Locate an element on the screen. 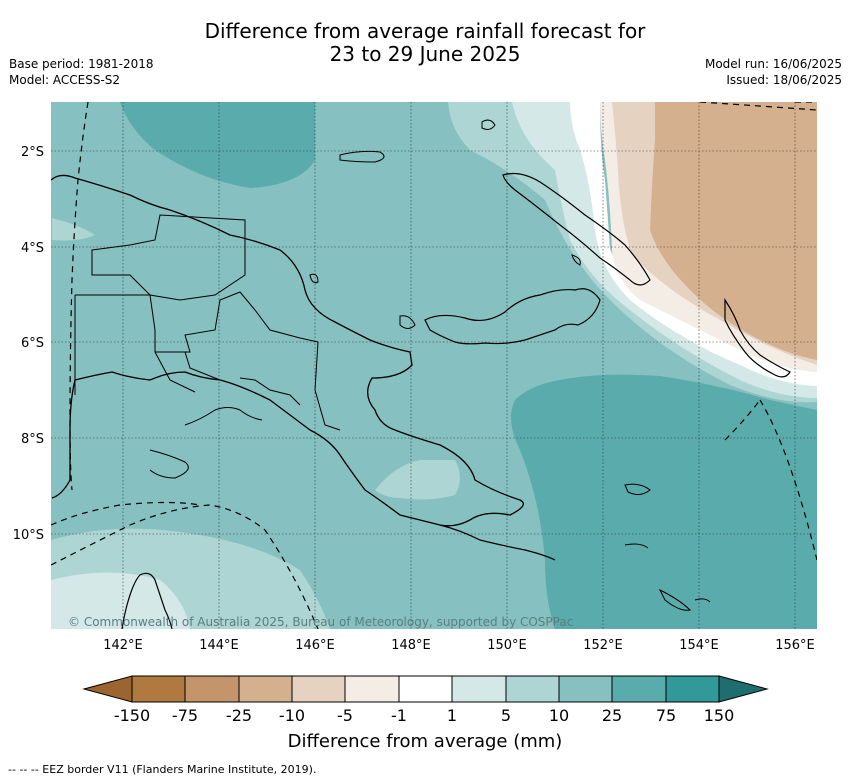 Image resolution: width=850 pixels, height=781 pixels. colorbar-tick: -25 is located at coordinates (239, 715).